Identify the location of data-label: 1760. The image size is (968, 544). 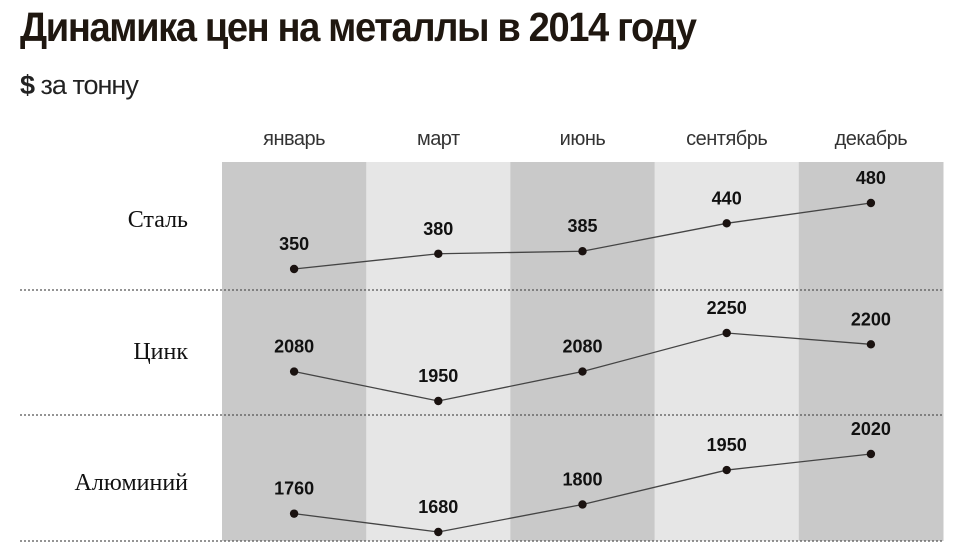
(294, 489).